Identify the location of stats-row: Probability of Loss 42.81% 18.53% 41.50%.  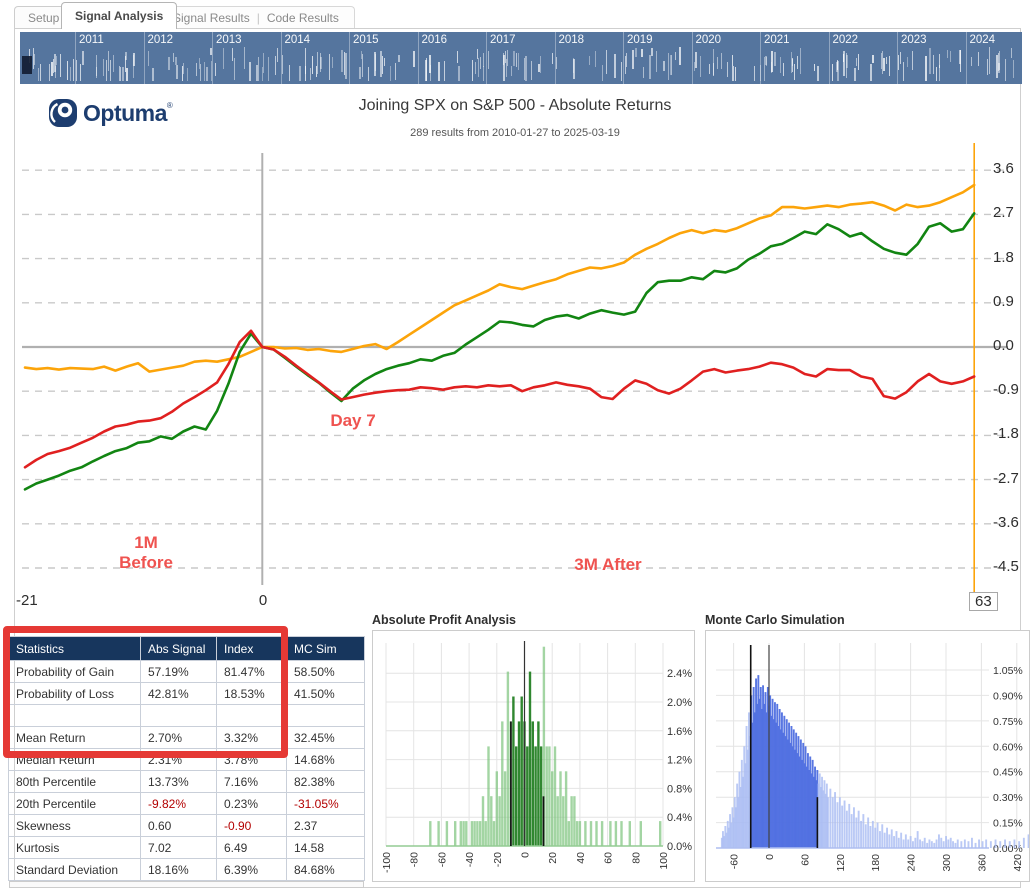
(186, 693).